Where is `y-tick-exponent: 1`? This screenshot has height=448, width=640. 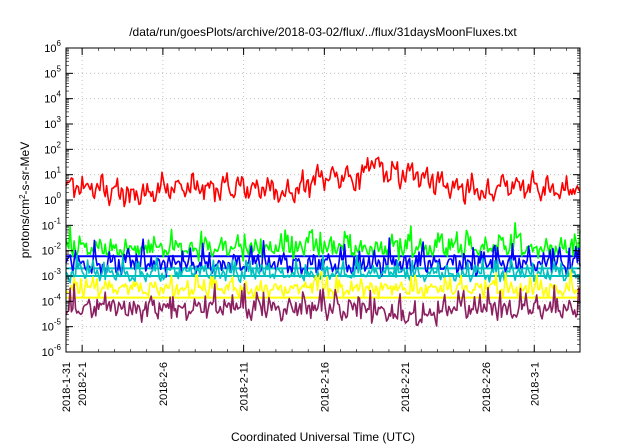
y-tick-exponent: 1 is located at coordinates (59, 170).